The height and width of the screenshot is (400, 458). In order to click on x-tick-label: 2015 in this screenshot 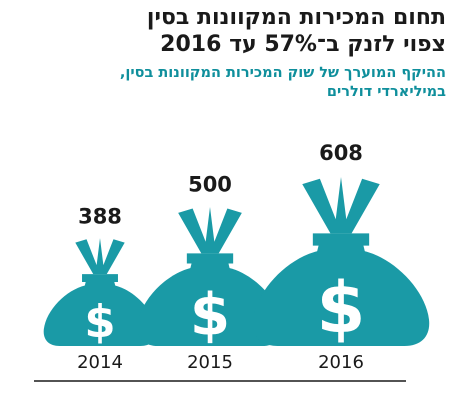, I will do `click(210, 362)`.